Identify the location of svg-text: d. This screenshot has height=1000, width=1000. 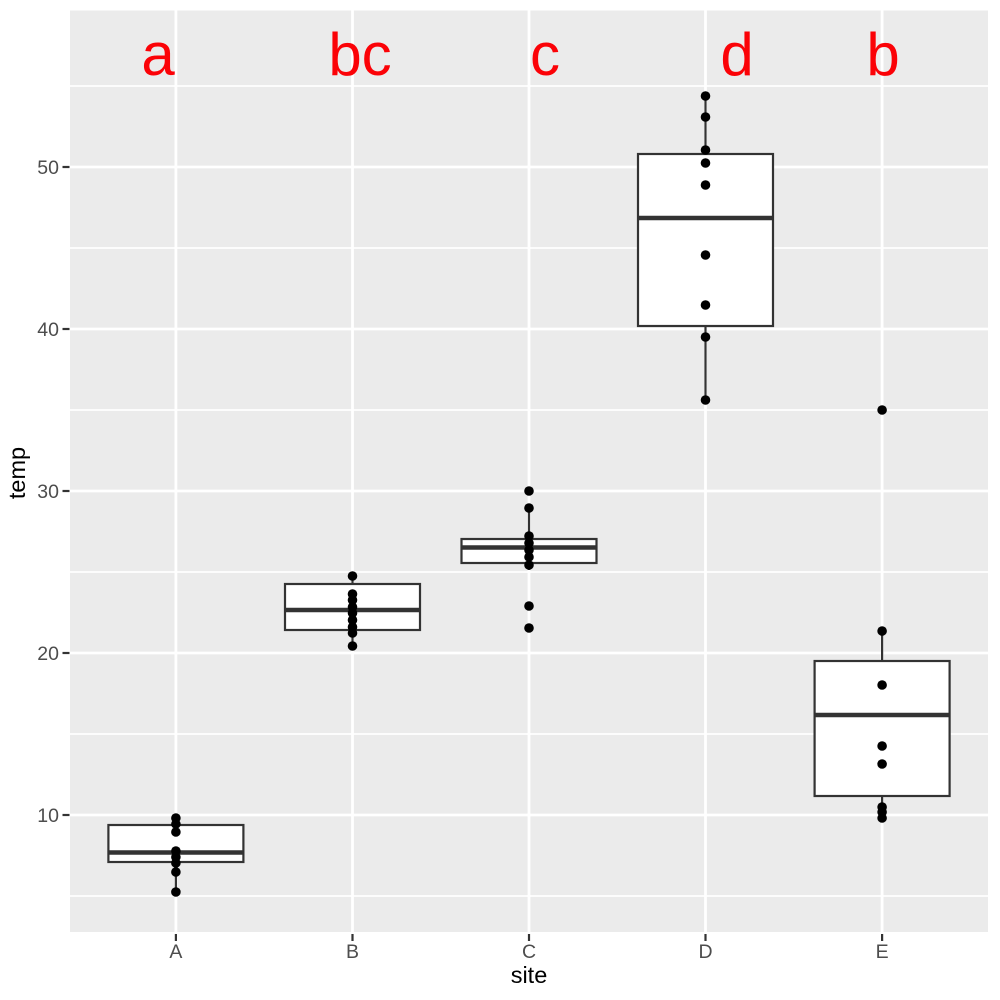
(736, 54).